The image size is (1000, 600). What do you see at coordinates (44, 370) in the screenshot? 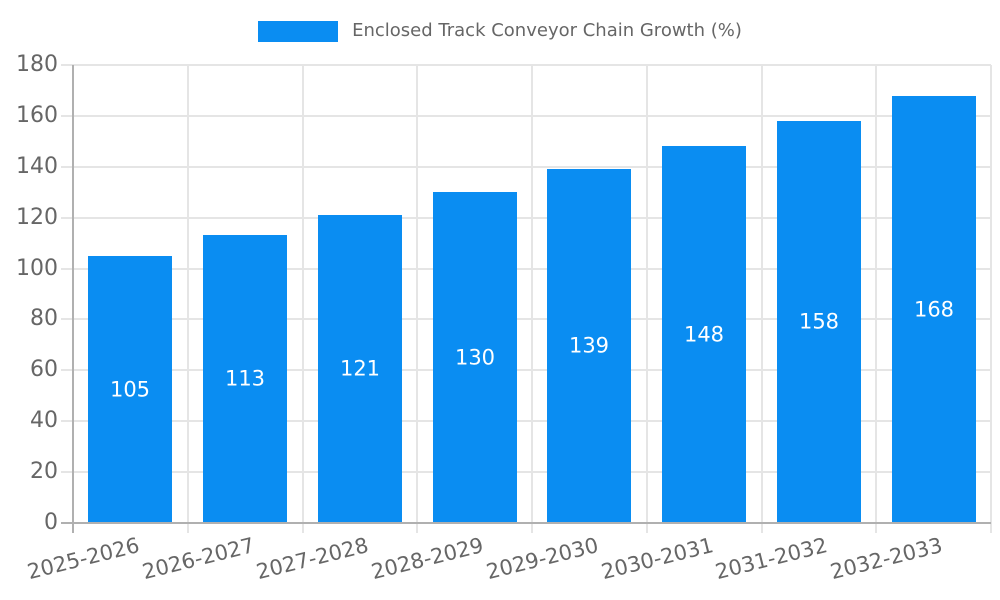
I see `y-tick-label: 60` at bounding box center [44, 370].